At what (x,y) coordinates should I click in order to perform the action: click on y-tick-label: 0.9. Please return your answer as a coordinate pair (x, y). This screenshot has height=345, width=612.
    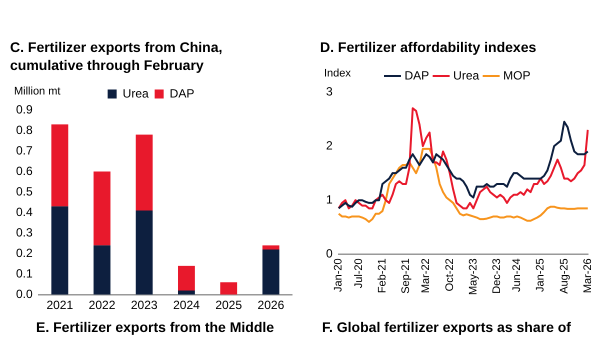
    Looking at the image, I should click on (24, 109).